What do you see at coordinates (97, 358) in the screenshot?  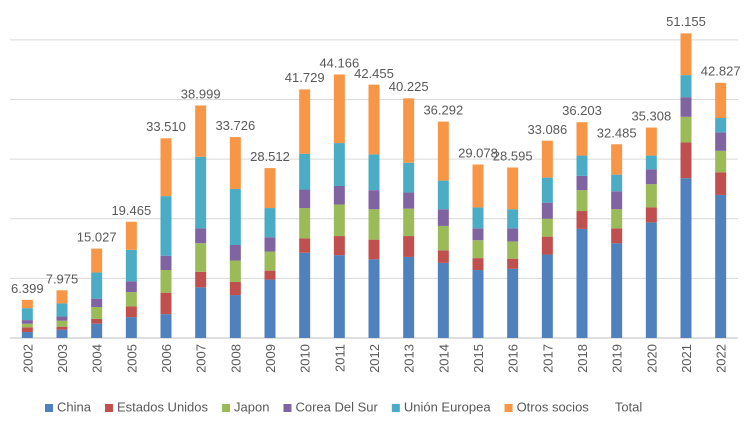 I see `x-tick-label: 2004` at bounding box center [97, 358].